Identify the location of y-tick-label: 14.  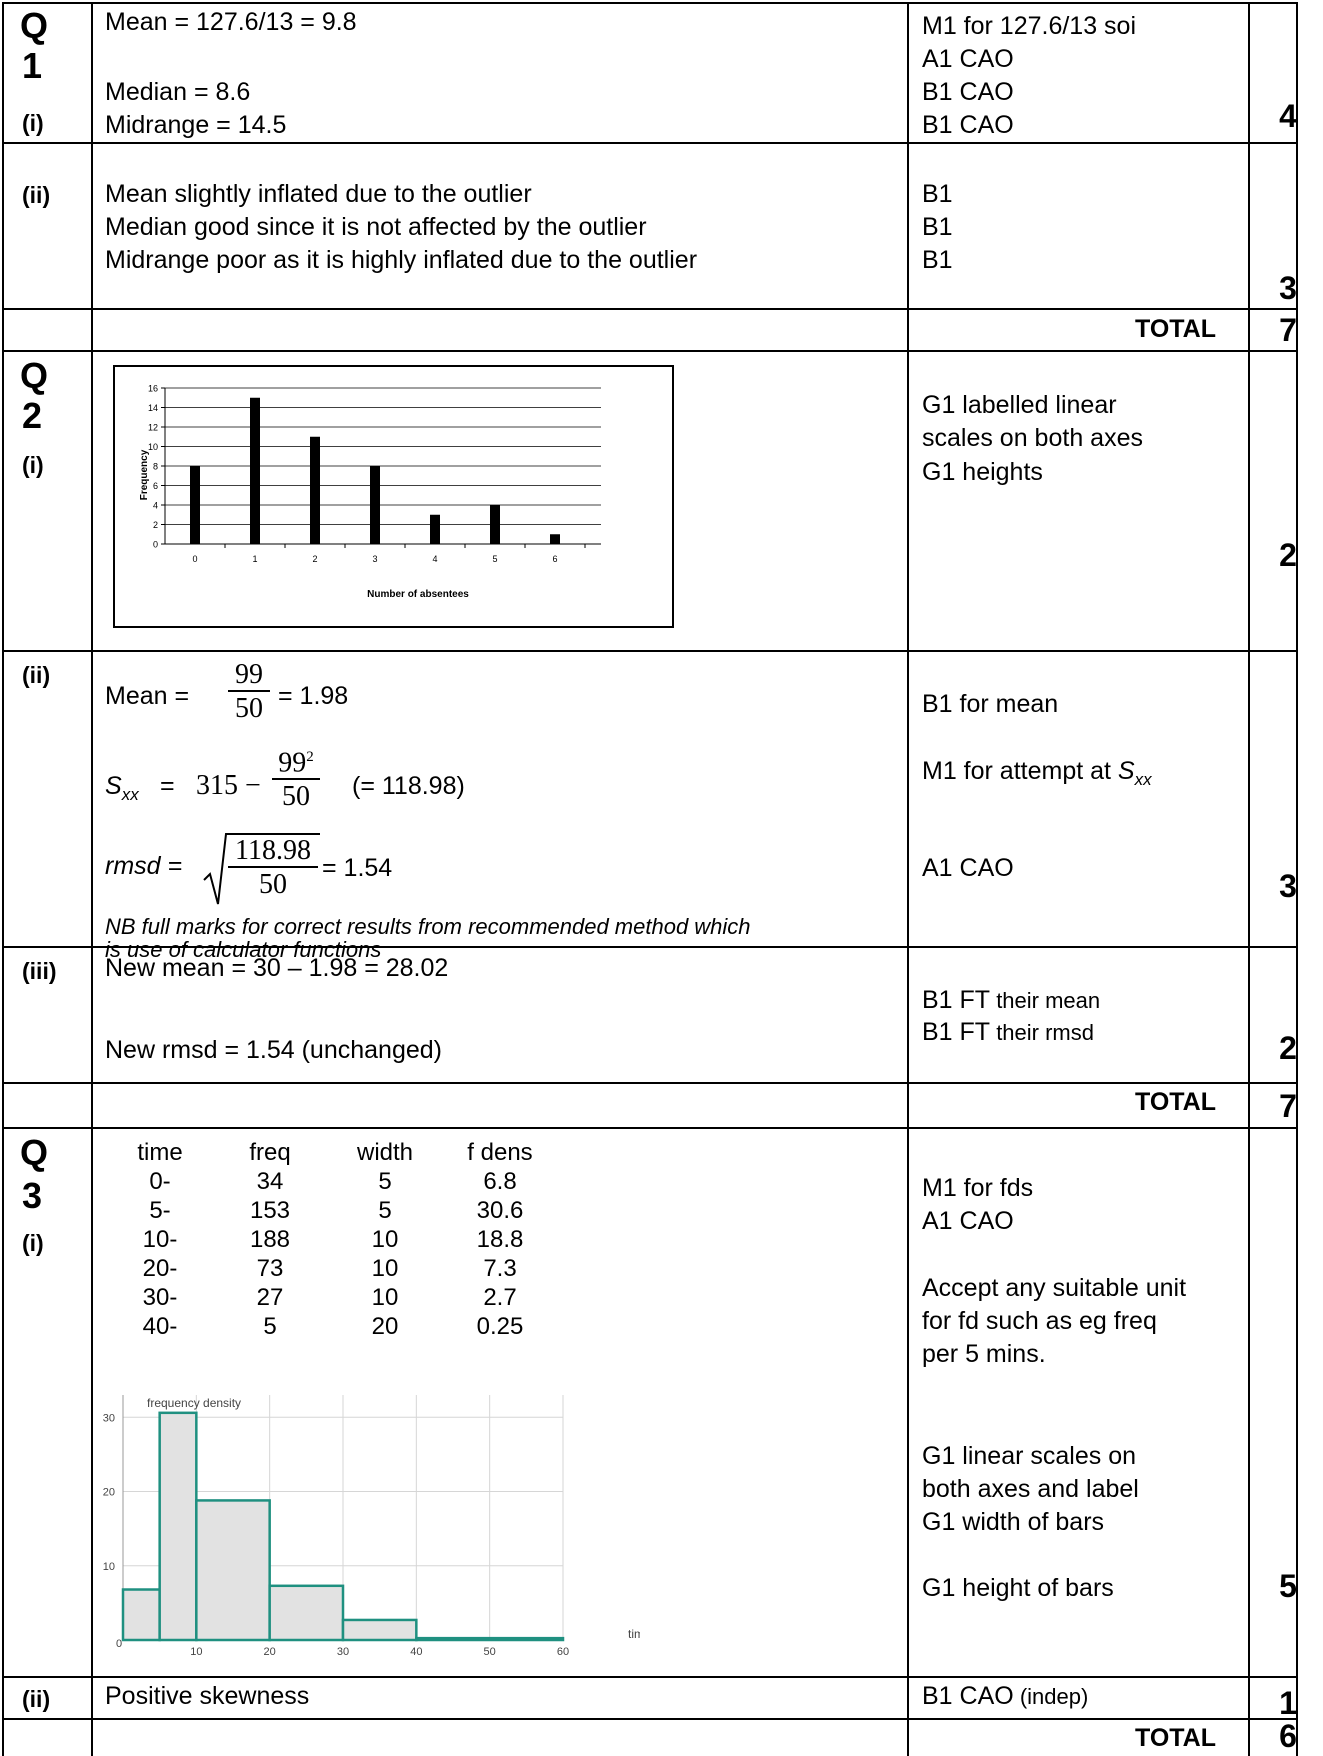
(153, 408).